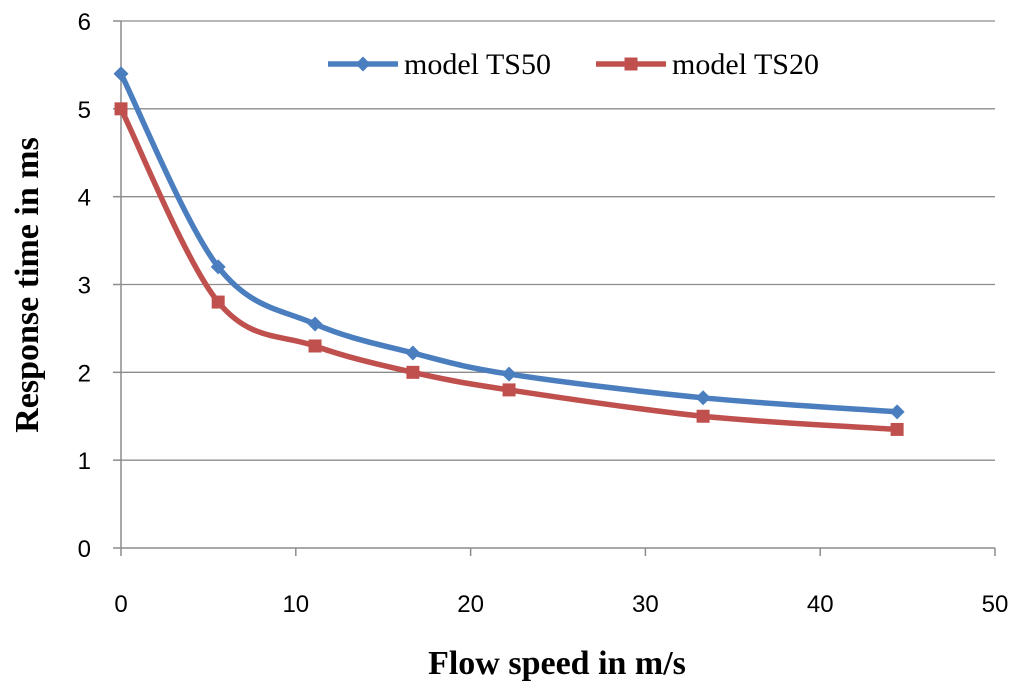 The width and height of the screenshot is (1020, 690). Describe the element at coordinates (27, 285) in the screenshot. I see `y-axis-title: Response time in ms` at that location.